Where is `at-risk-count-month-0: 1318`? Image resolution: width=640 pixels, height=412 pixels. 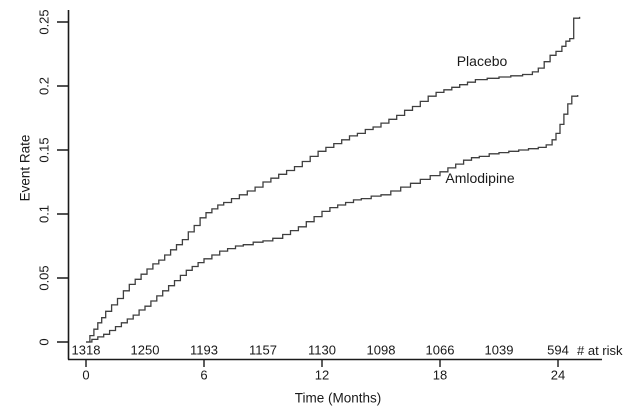 at-risk-count-month-0: 1318 is located at coordinates (86, 350).